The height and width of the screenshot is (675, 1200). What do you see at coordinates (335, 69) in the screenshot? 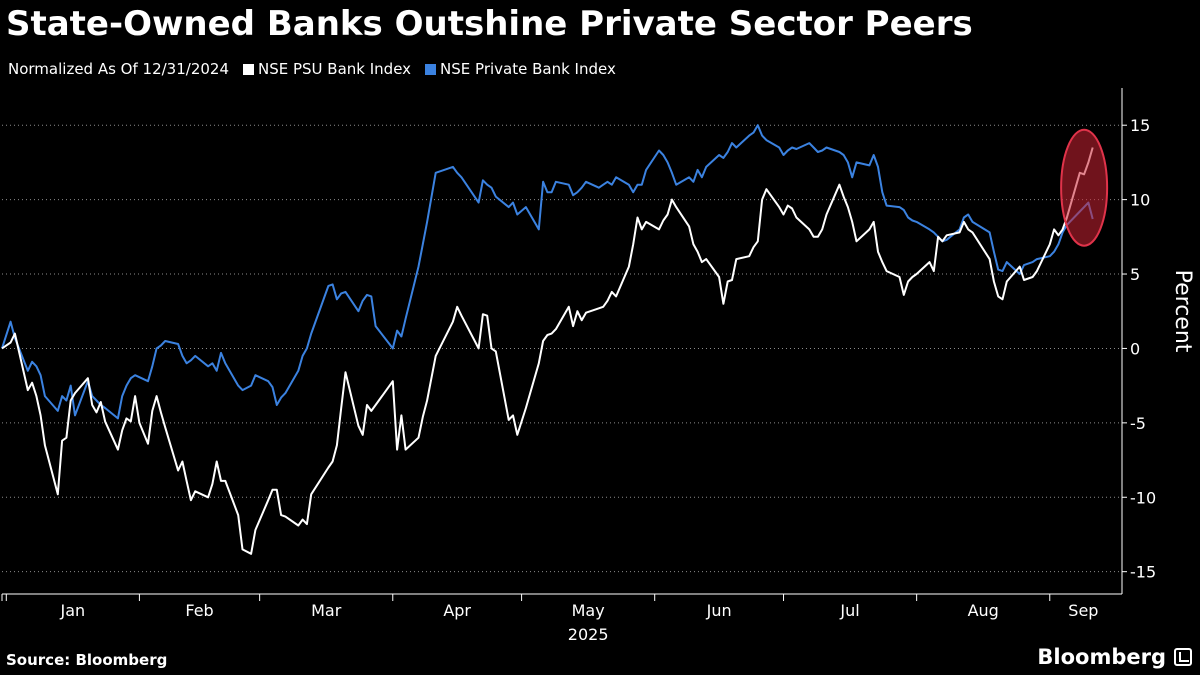
I see `legend-label-psu: NSE PSU Bank Index` at bounding box center [335, 69].